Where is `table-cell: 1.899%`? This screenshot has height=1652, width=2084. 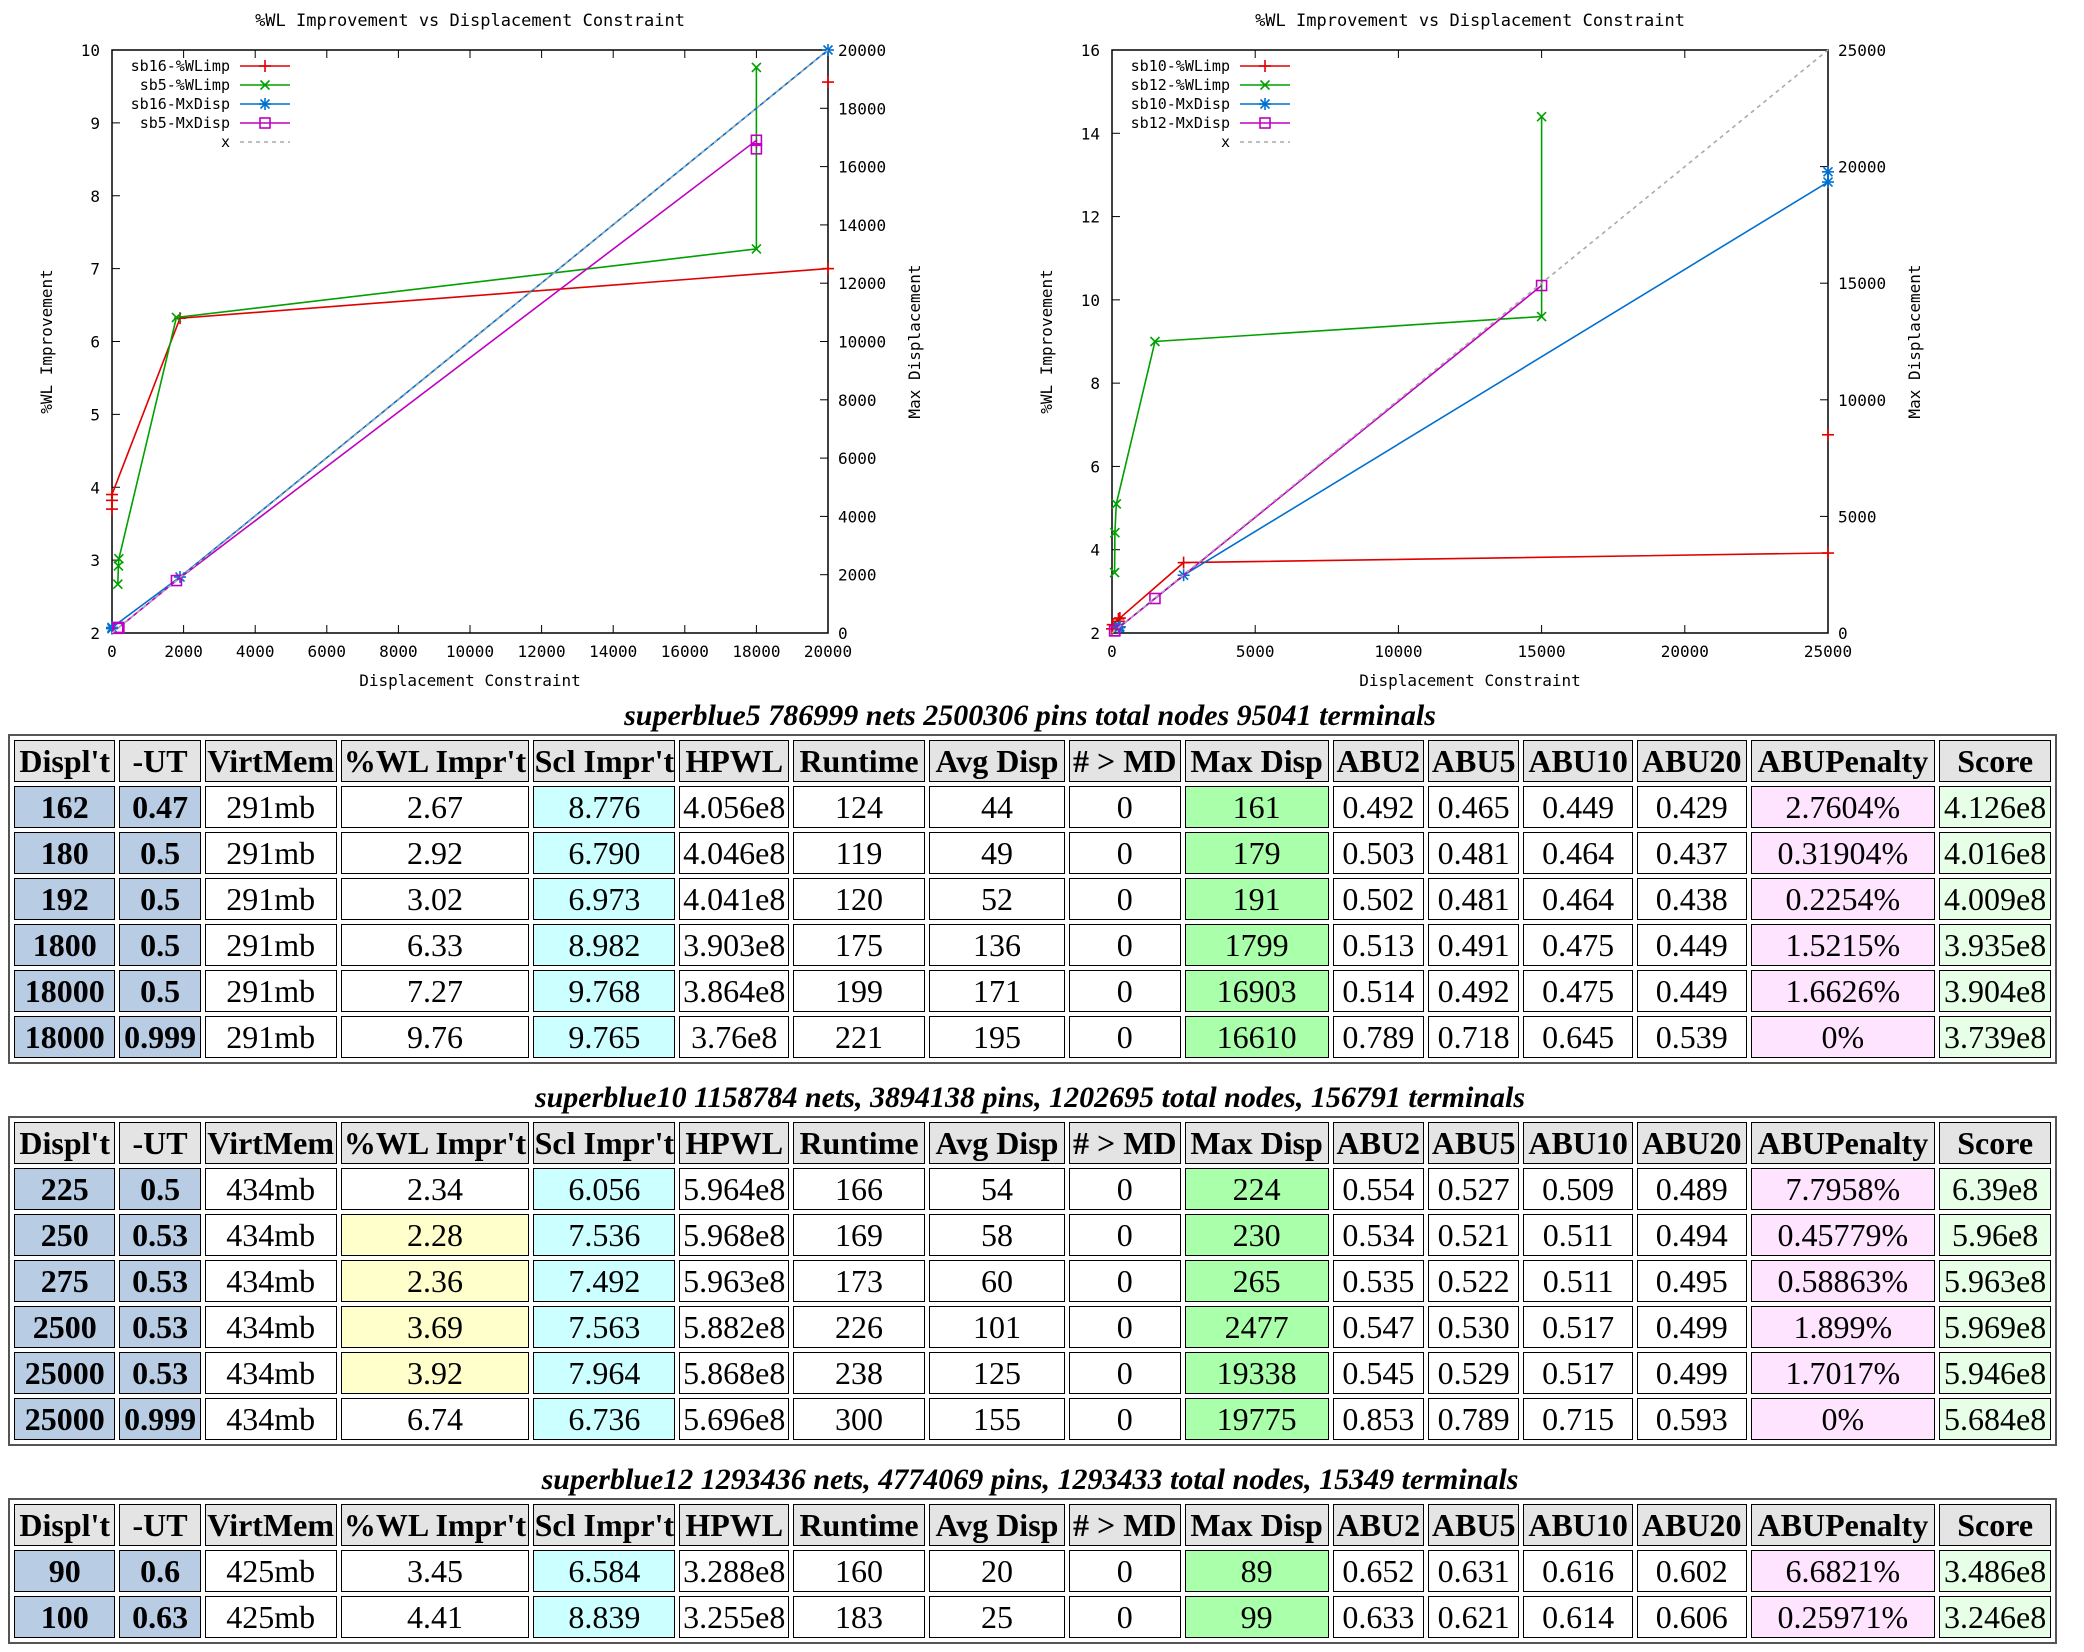 table-cell: 1.899% is located at coordinates (1843, 1327).